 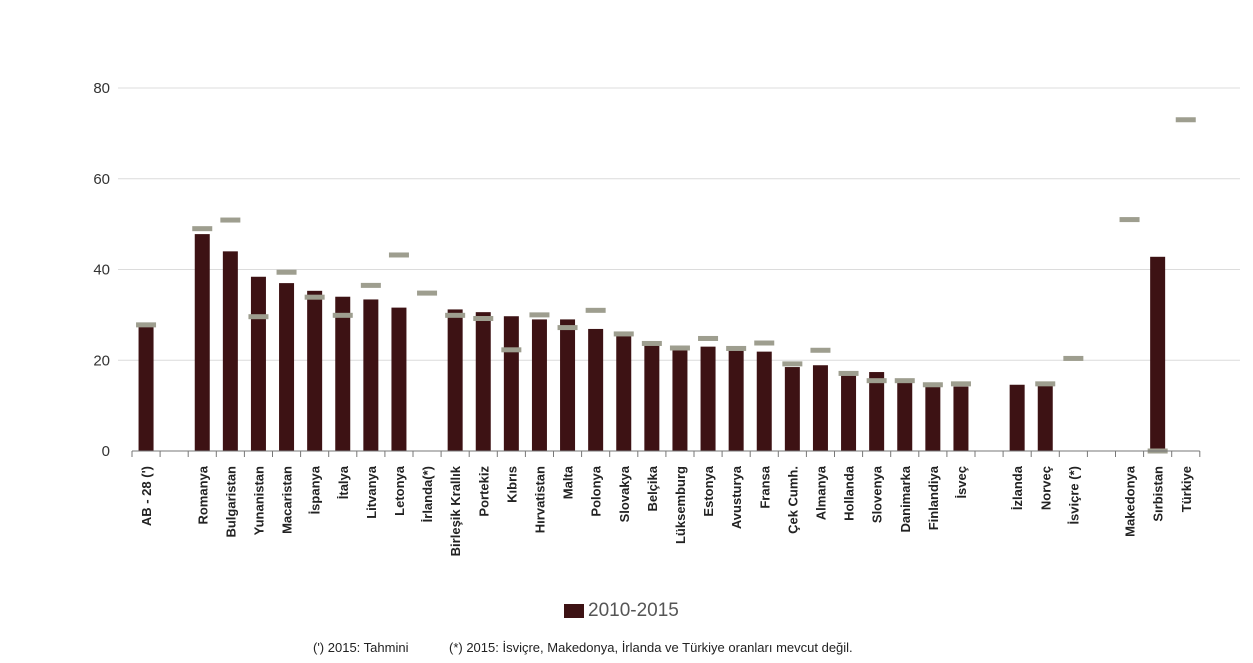 I want to click on x-tick-label: Macaristan, so click(x=287, y=500).